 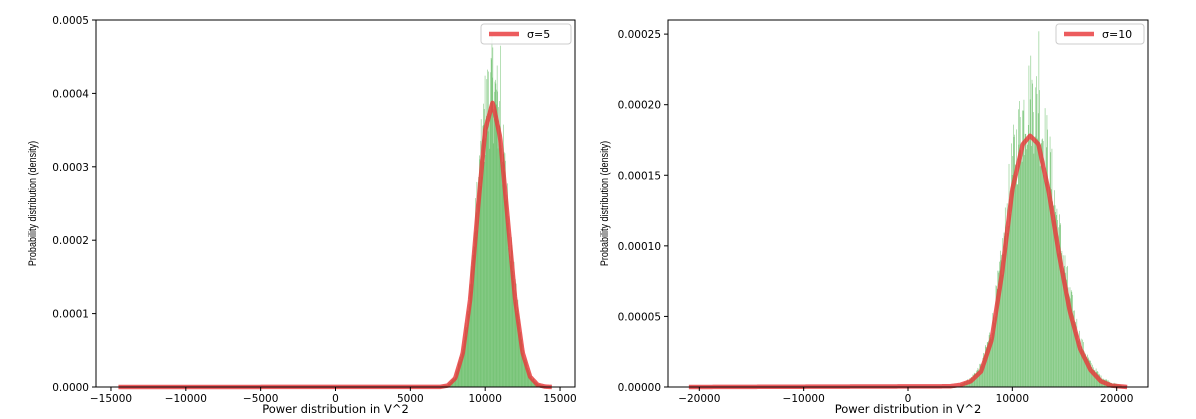 What do you see at coordinates (111, 399) in the screenshot?
I see `x-tick-label: −15000` at bounding box center [111, 399].